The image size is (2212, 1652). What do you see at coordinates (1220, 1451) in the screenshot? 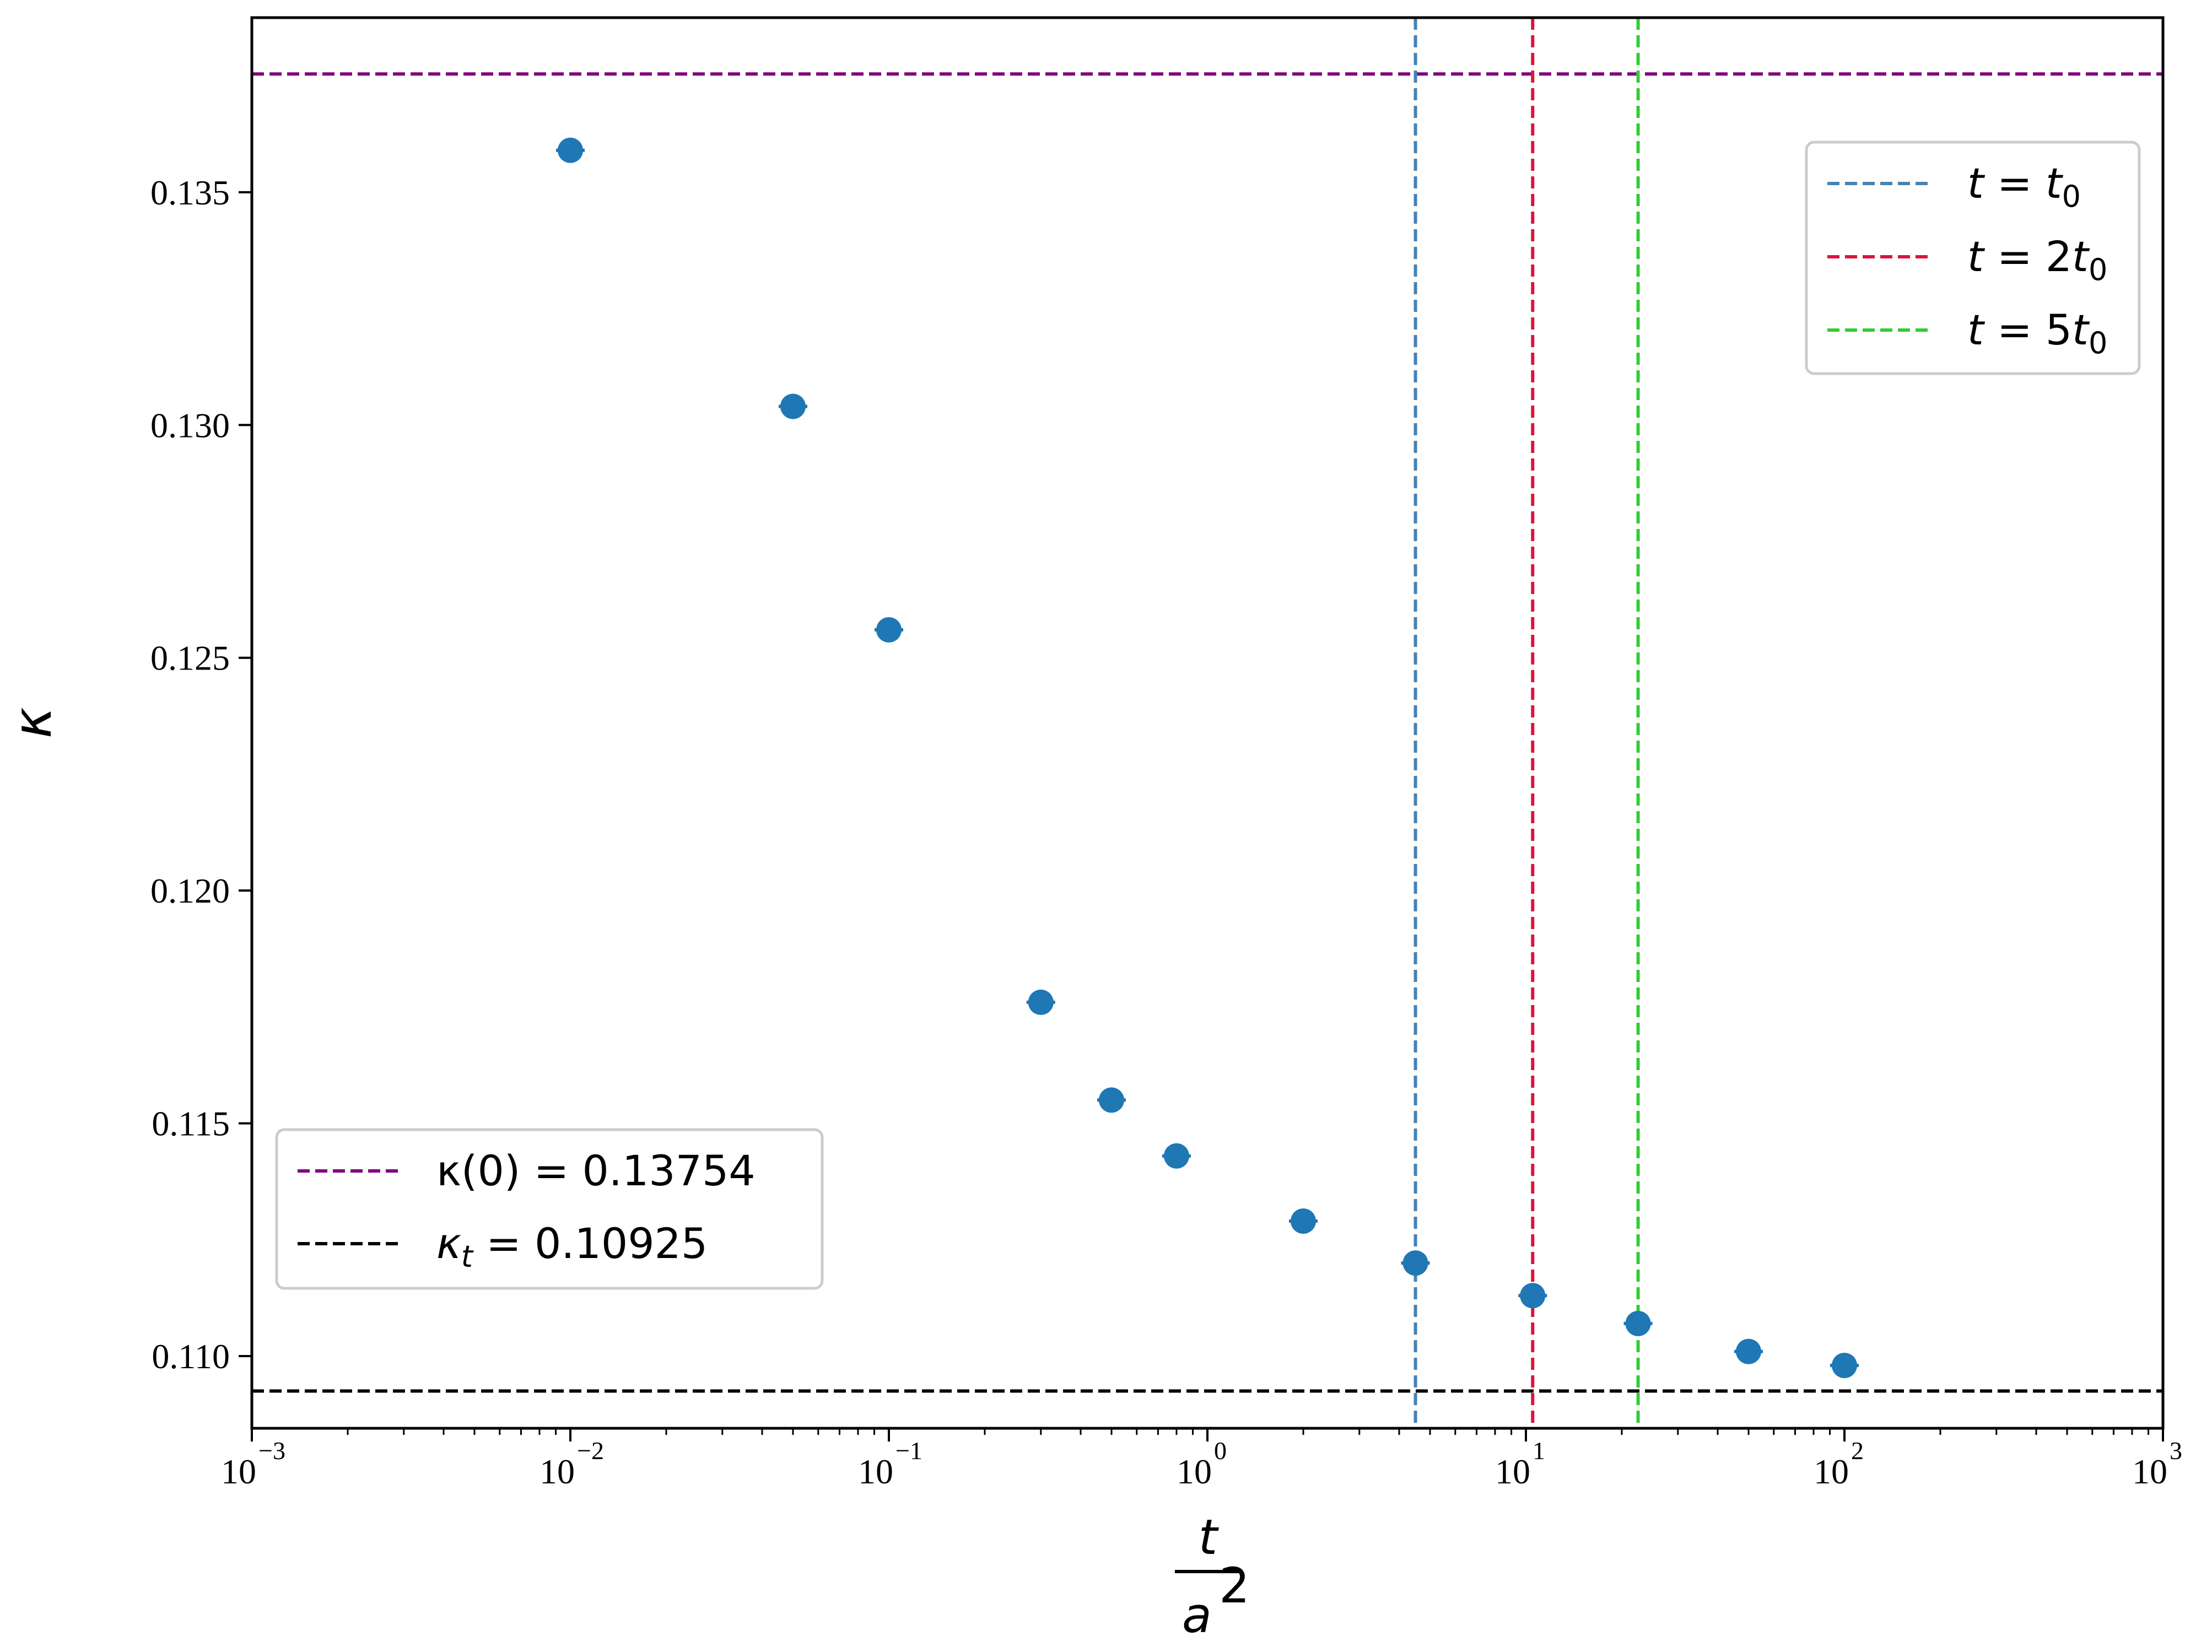
I see `x-tick-exponent: 0` at bounding box center [1220, 1451].